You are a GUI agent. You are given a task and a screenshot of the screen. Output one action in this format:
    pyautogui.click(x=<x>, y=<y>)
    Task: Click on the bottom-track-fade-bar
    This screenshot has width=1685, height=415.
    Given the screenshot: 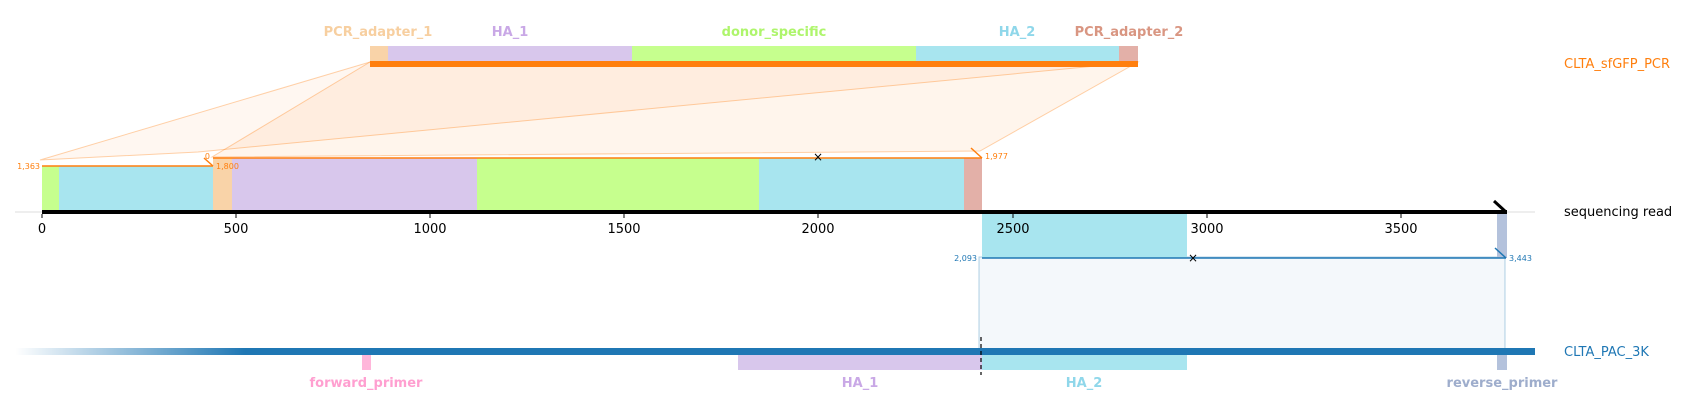 What is the action you would take?
    pyautogui.click(x=130, y=351)
    